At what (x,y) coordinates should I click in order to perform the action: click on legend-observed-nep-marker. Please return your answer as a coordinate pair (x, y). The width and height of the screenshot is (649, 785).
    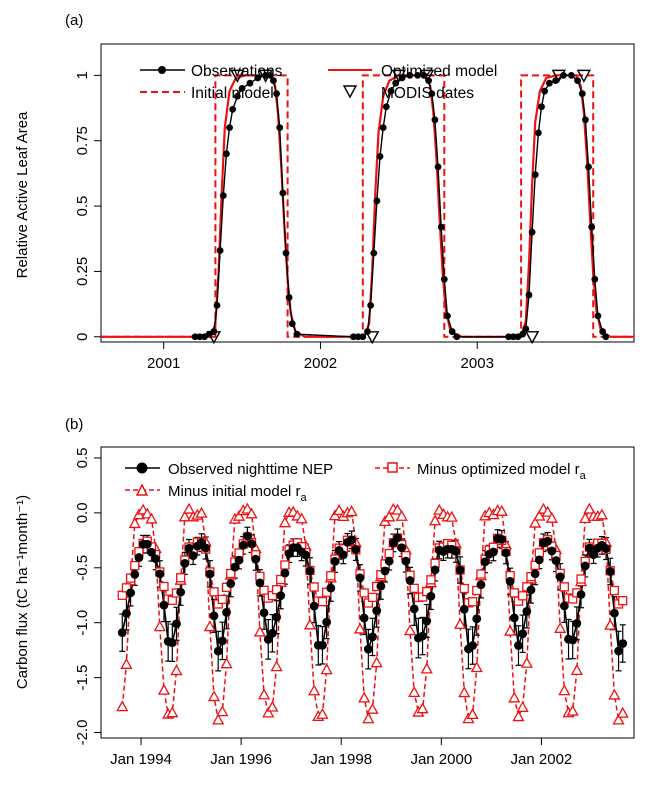
    Looking at the image, I should click on (142, 468).